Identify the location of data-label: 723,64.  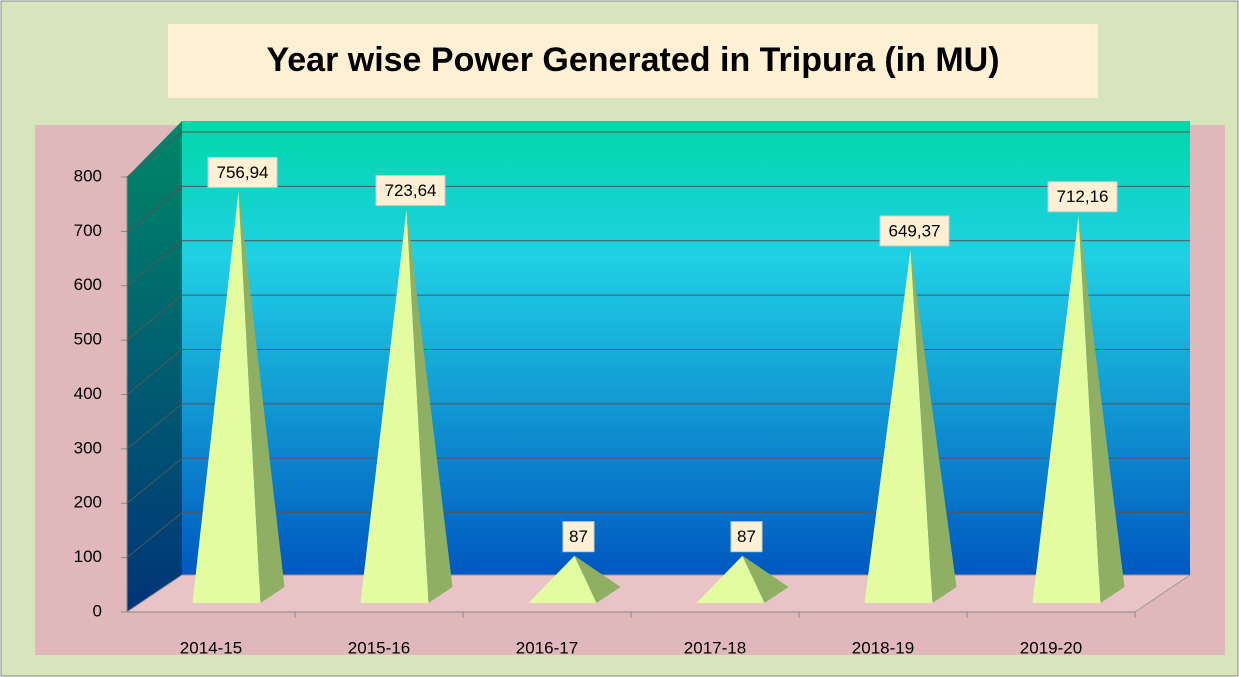
(411, 190).